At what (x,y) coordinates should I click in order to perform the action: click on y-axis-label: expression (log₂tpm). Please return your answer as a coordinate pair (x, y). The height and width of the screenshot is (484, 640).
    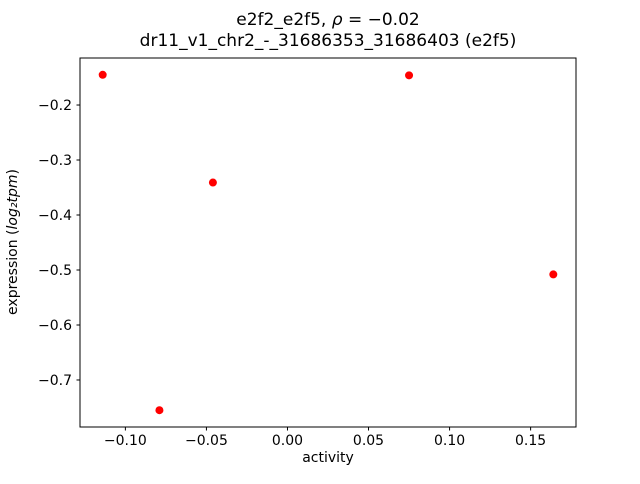
    Looking at the image, I should click on (13, 242).